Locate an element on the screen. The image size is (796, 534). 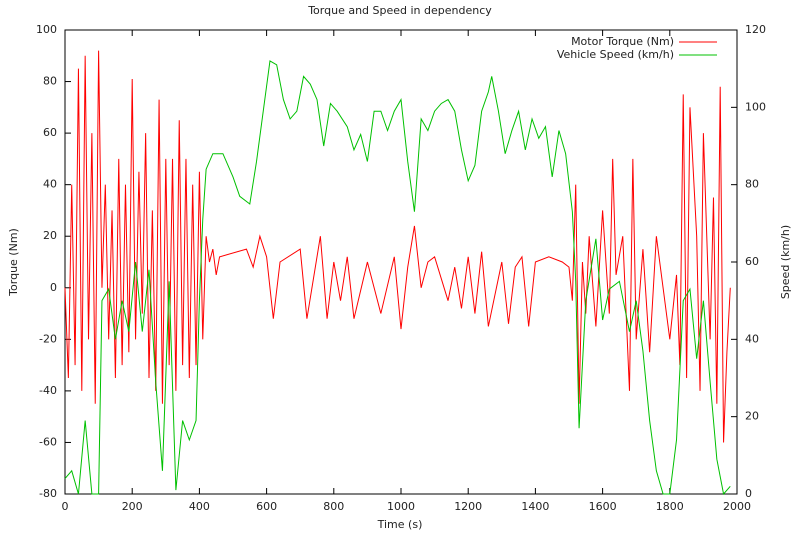
x-tick-label: 200 is located at coordinates (132, 506).